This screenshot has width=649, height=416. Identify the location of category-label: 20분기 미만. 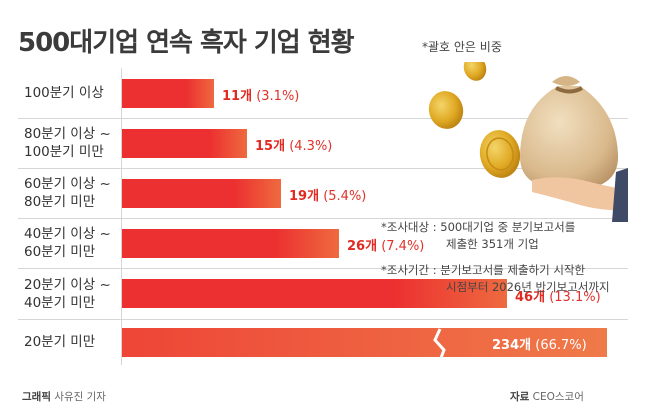
(60, 342).